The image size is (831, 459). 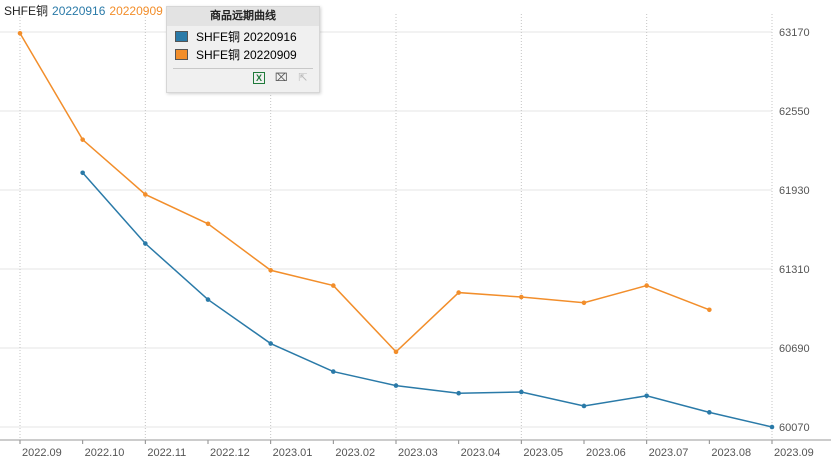 What do you see at coordinates (669, 453) in the screenshot?
I see `x-tick-label: 2023.07` at bounding box center [669, 453].